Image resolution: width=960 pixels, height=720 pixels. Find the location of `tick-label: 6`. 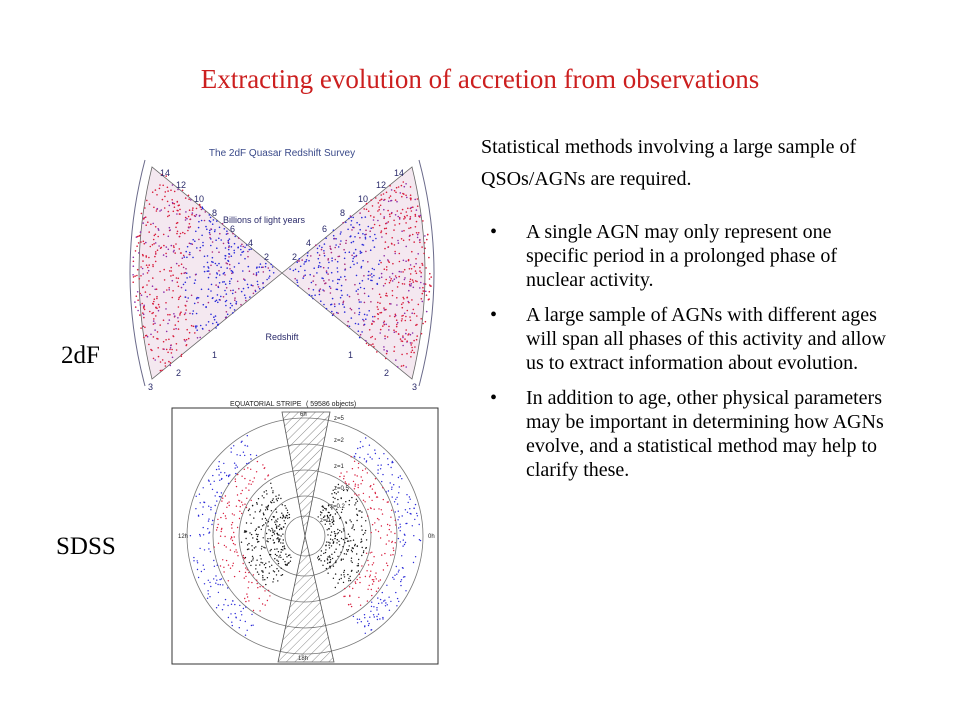

tick-label: 6 is located at coordinates (232, 229).